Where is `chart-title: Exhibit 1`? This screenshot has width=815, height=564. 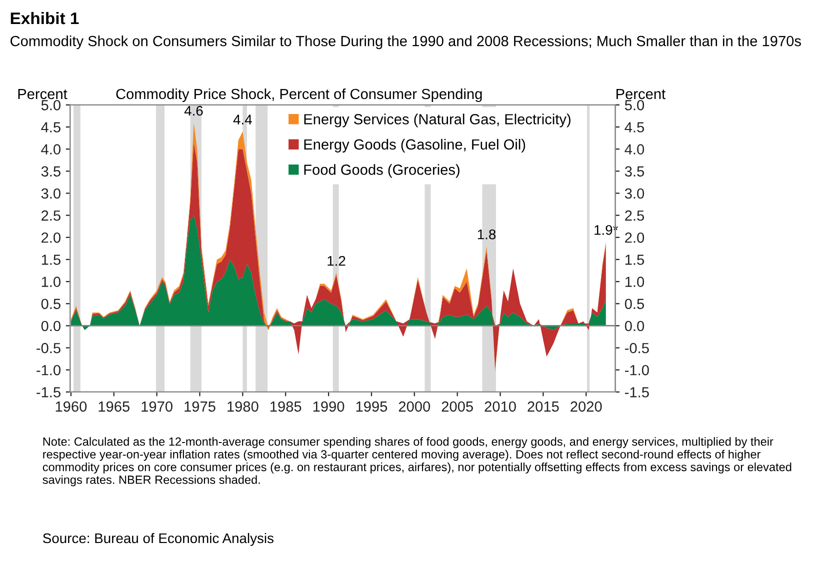
chart-title: Exhibit 1 is located at coordinates (44, 18).